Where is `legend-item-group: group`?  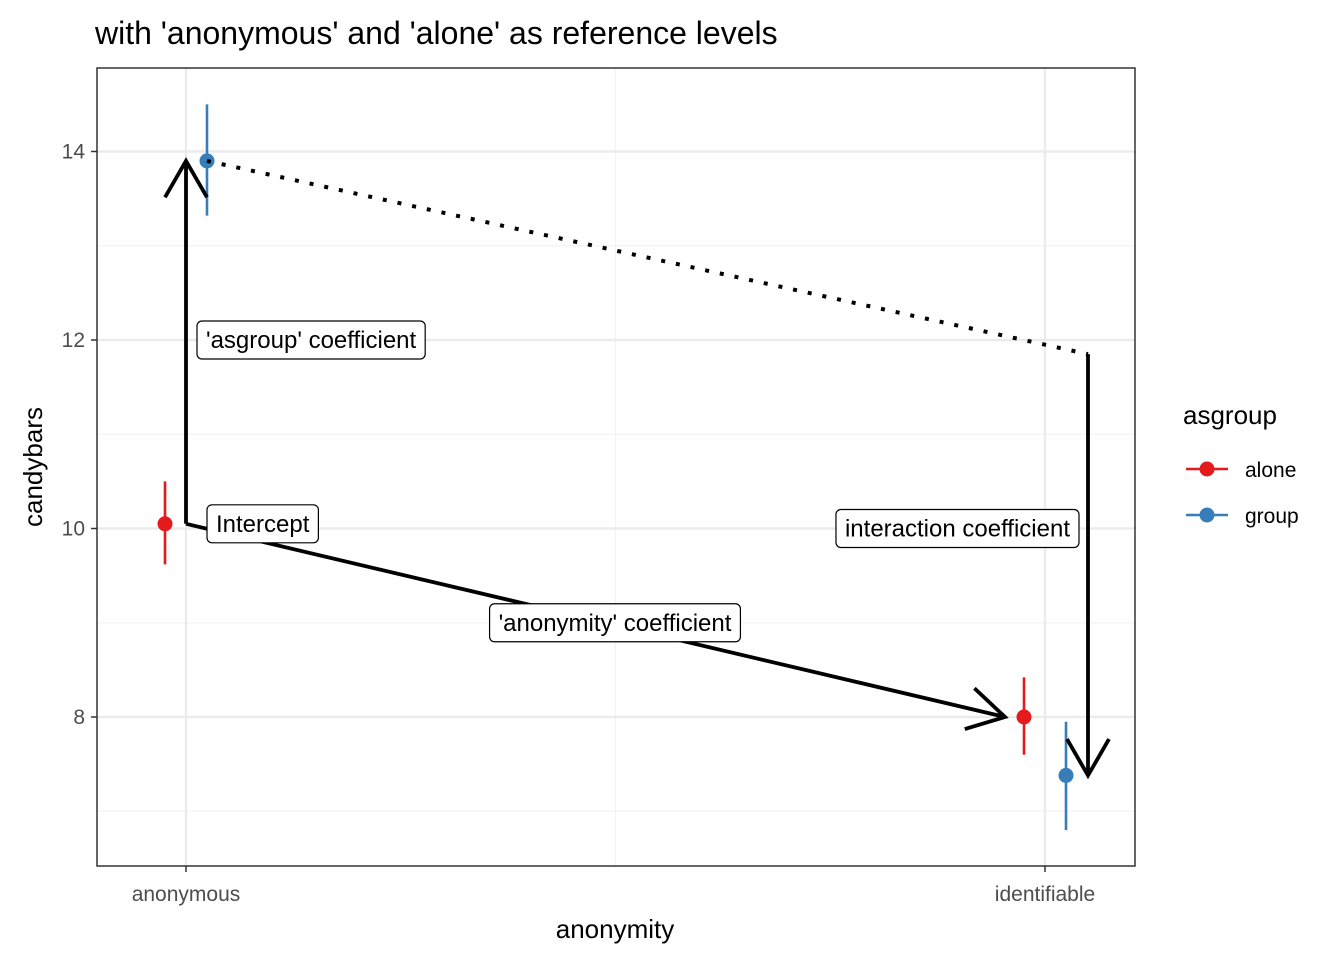
legend-item-group: group is located at coordinates (1242, 516).